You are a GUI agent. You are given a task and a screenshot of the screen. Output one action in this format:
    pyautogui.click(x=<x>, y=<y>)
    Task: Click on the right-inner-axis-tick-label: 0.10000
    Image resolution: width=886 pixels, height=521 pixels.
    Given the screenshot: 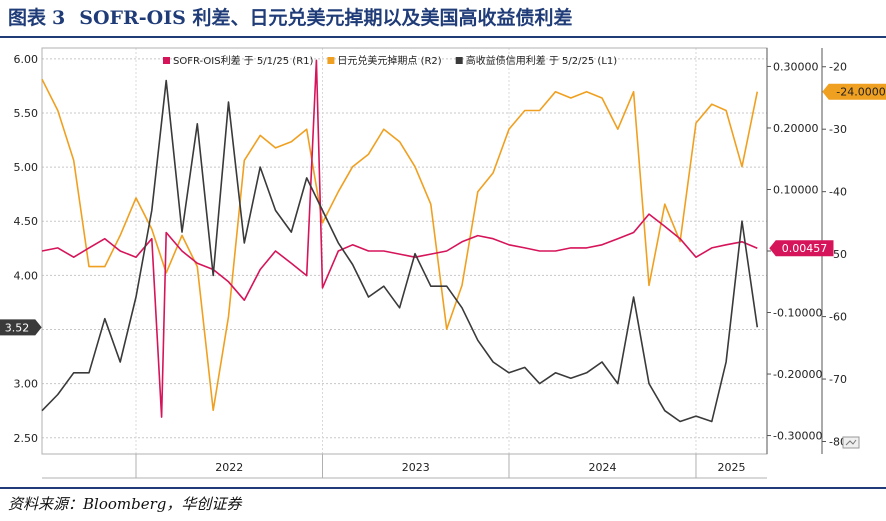 What is the action you would take?
    pyautogui.click(x=796, y=189)
    